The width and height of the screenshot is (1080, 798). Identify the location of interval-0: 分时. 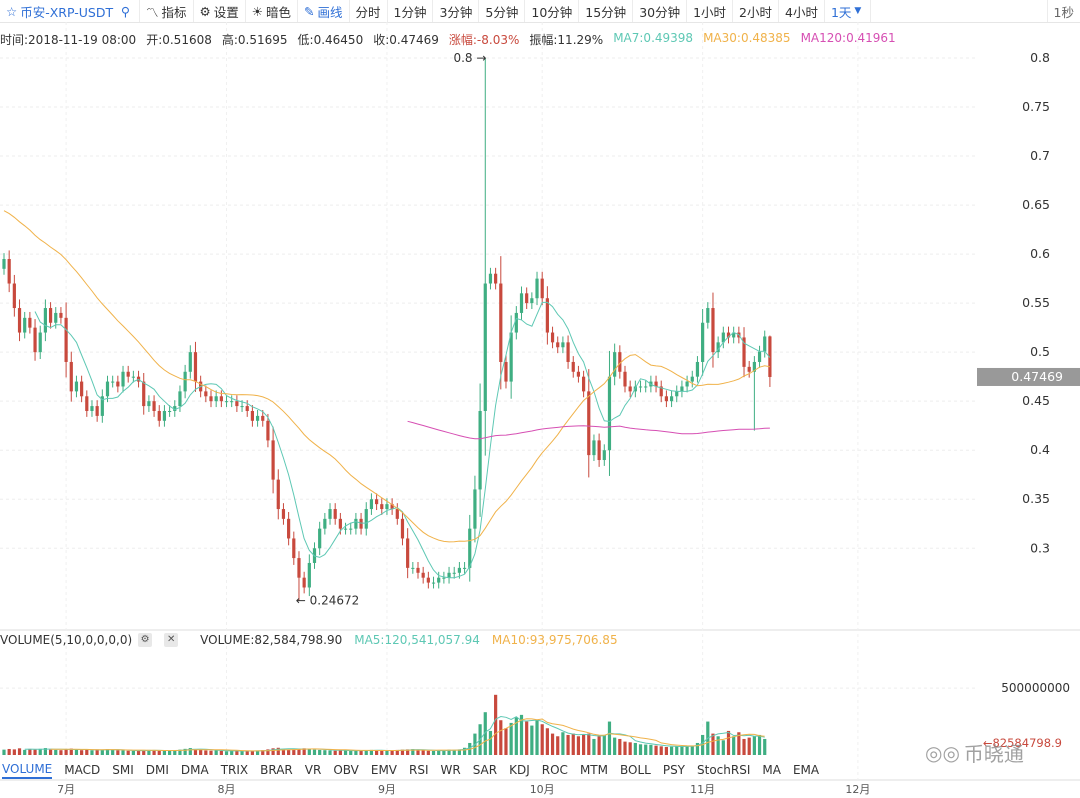
(369, 11).